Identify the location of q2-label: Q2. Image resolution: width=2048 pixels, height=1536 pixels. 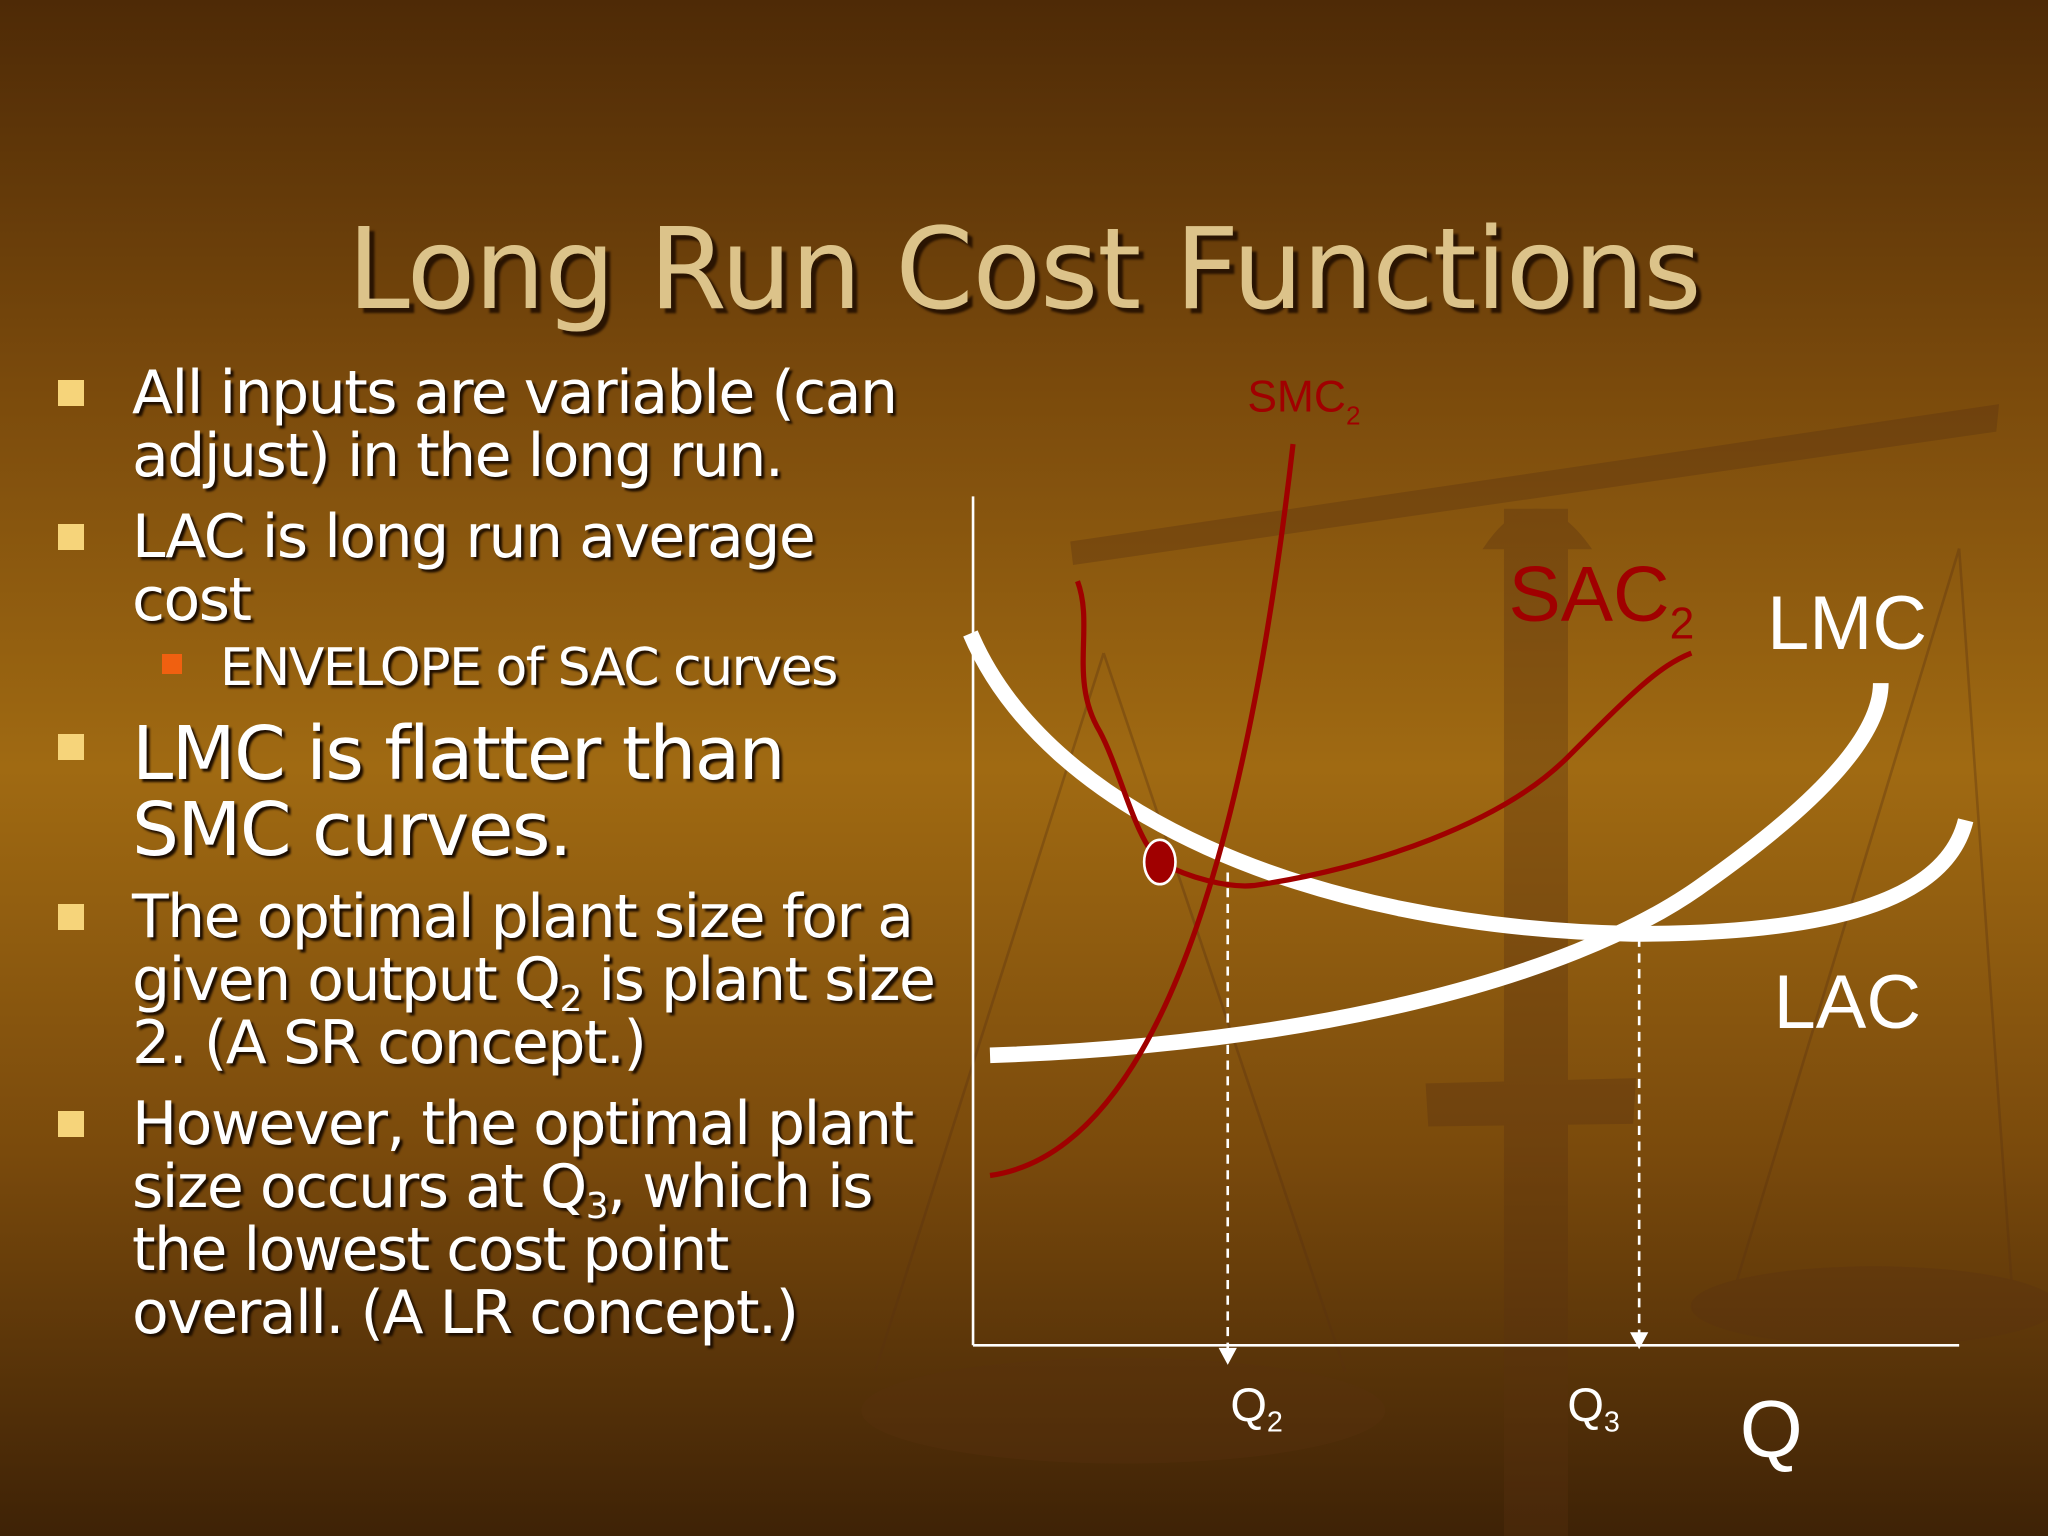
(1256, 1408).